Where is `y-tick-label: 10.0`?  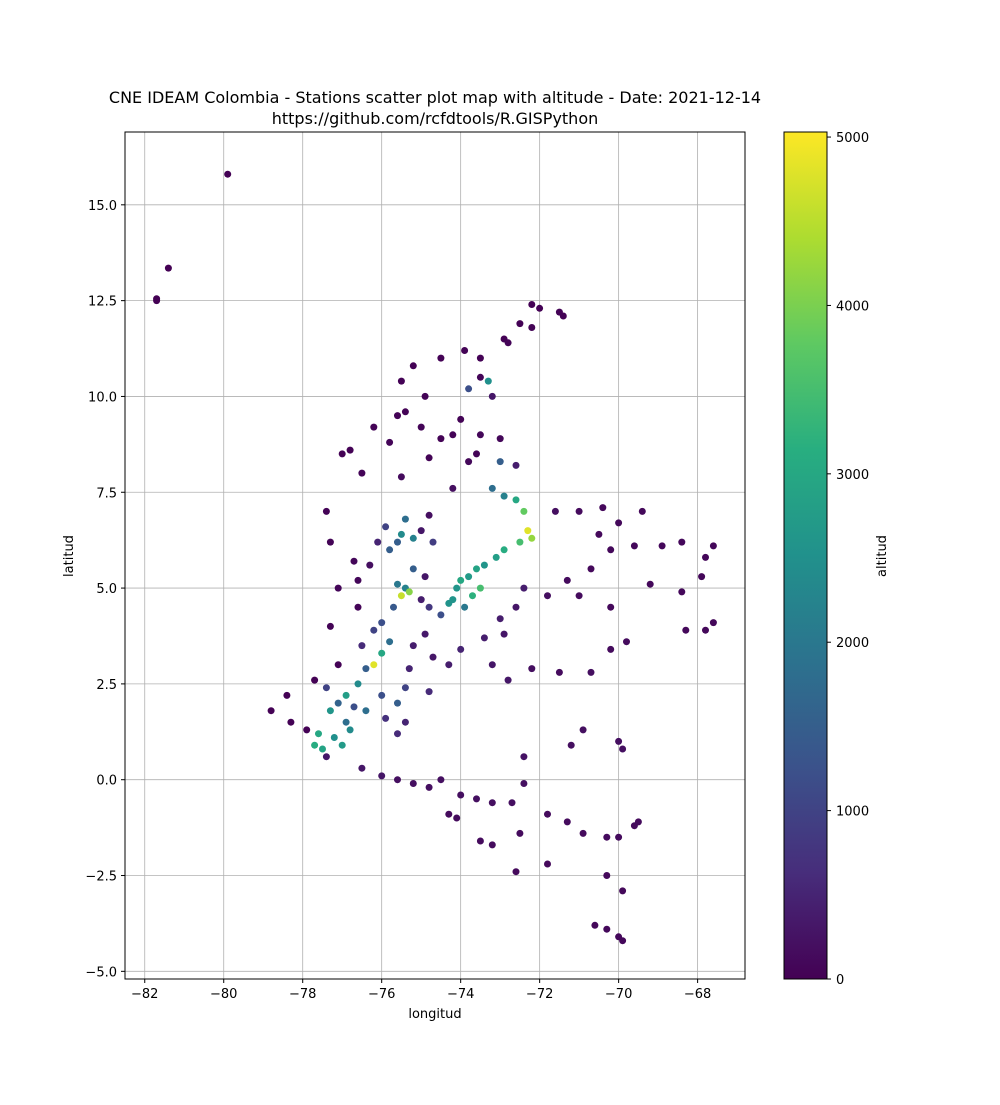
y-tick-label: 10.0 is located at coordinates (102, 397).